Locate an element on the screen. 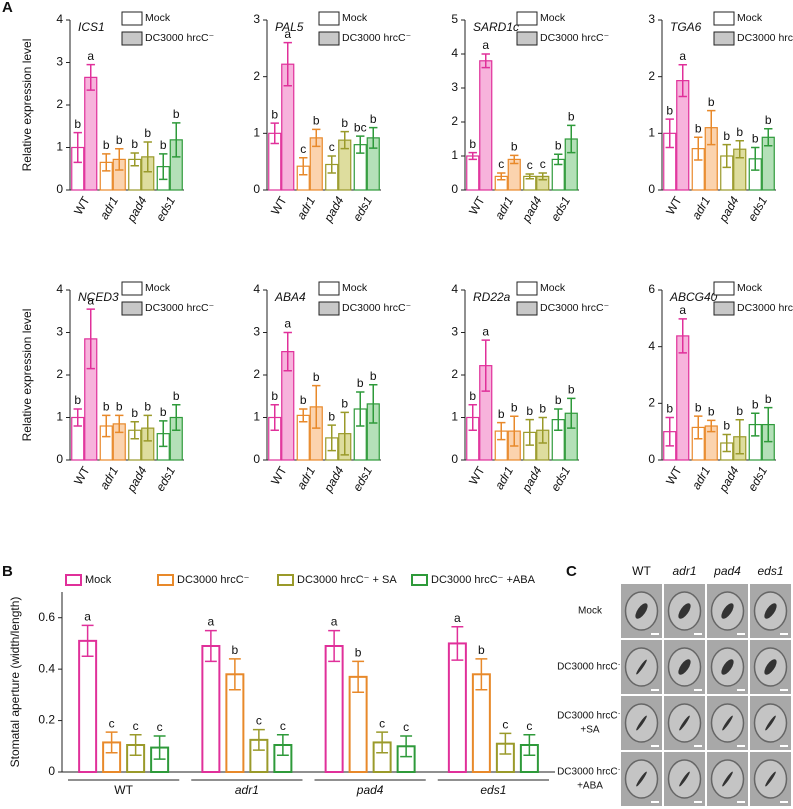  row-label: Mock is located at coordinates (590, 611).